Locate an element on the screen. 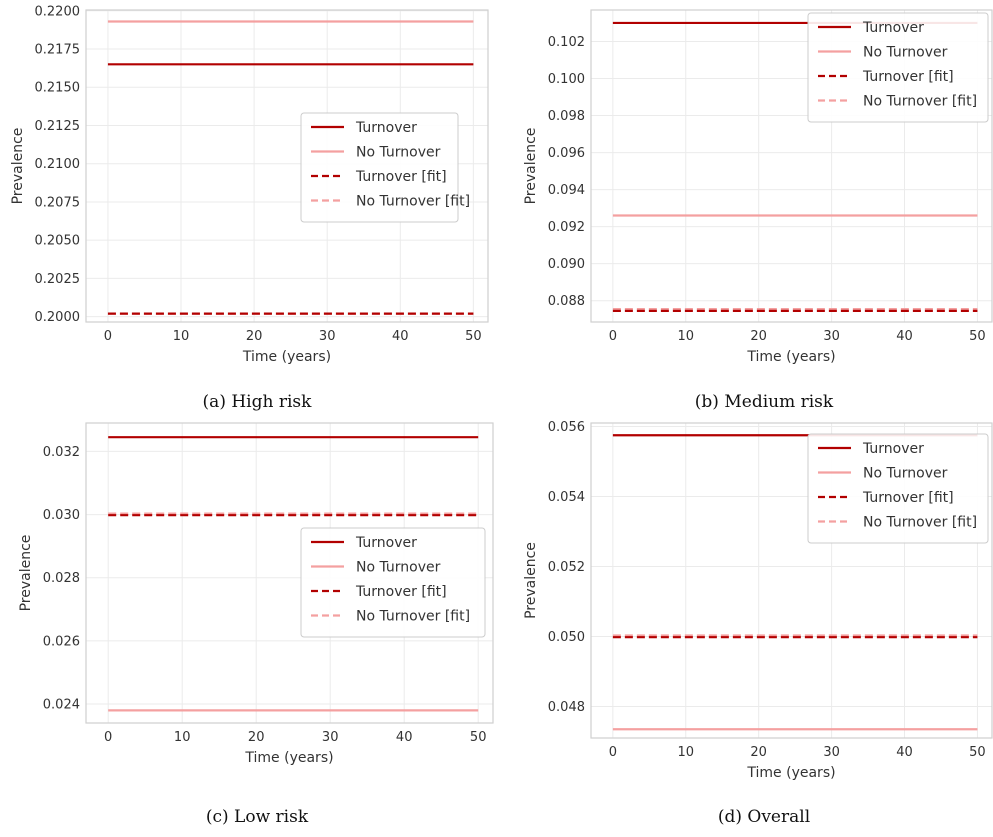 Image resolution: width=993 pixels, height=837 pixels. plot-frame is located at coordinates (289, 573).